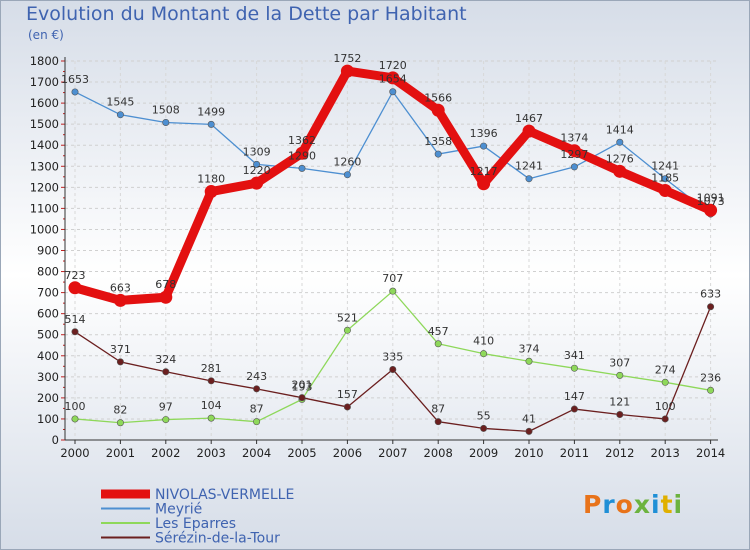  I want to click on y-tick-label: 400, so click(48, 356).